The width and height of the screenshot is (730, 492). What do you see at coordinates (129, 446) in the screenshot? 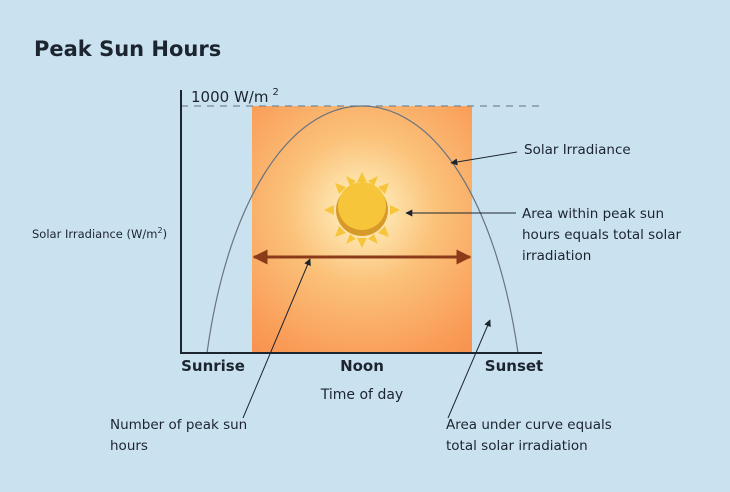
I see `annotation: hours` at bounding box center [129, 446].